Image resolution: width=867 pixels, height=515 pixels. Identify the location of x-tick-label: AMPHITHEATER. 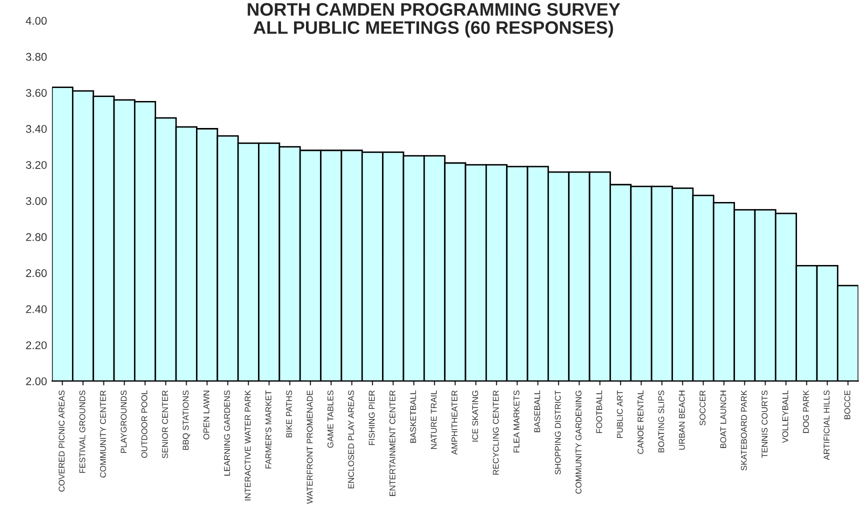
(455, 422).